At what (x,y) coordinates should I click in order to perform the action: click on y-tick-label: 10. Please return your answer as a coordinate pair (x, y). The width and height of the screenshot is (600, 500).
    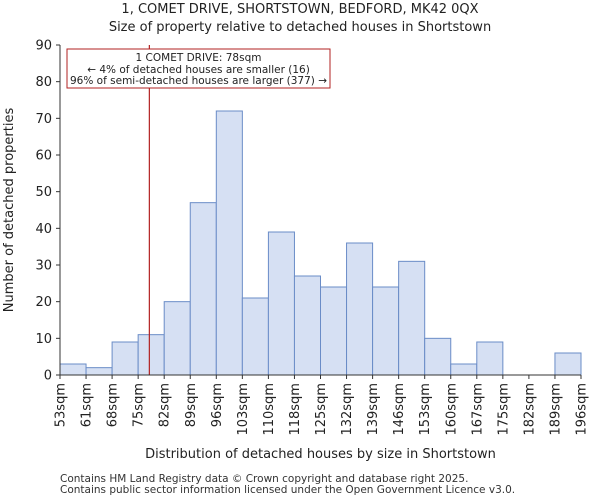
    Looking at the image, I should click on (43, 339).